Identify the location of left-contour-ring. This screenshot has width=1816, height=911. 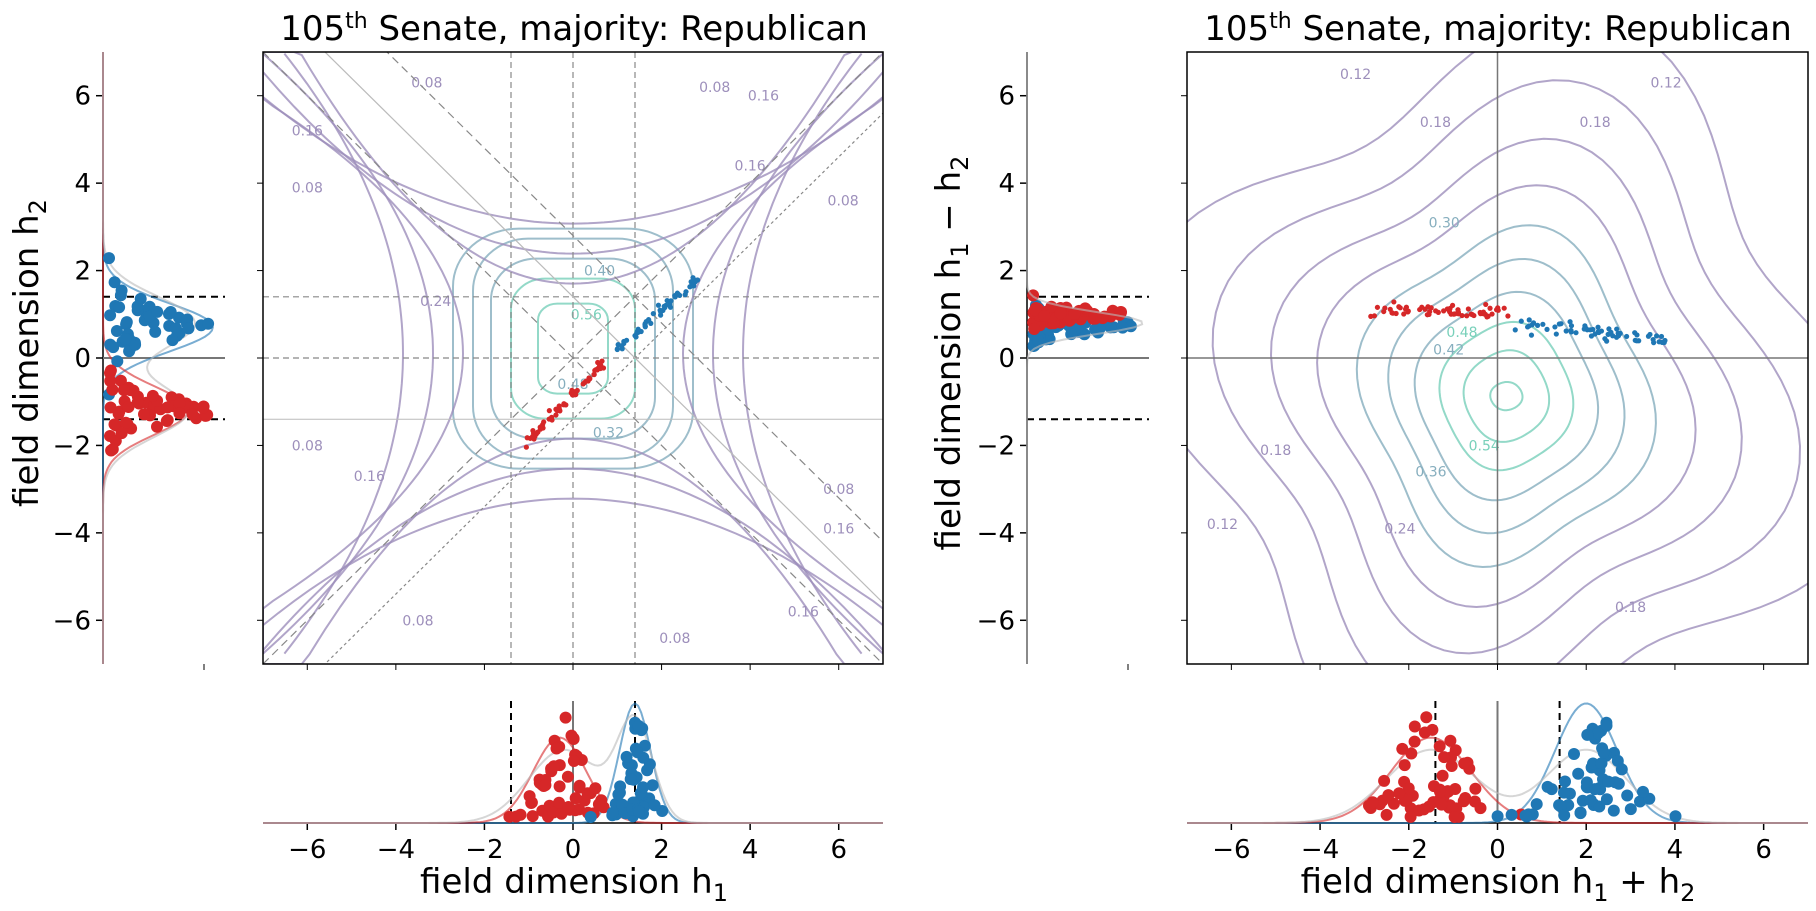
(573, 348).